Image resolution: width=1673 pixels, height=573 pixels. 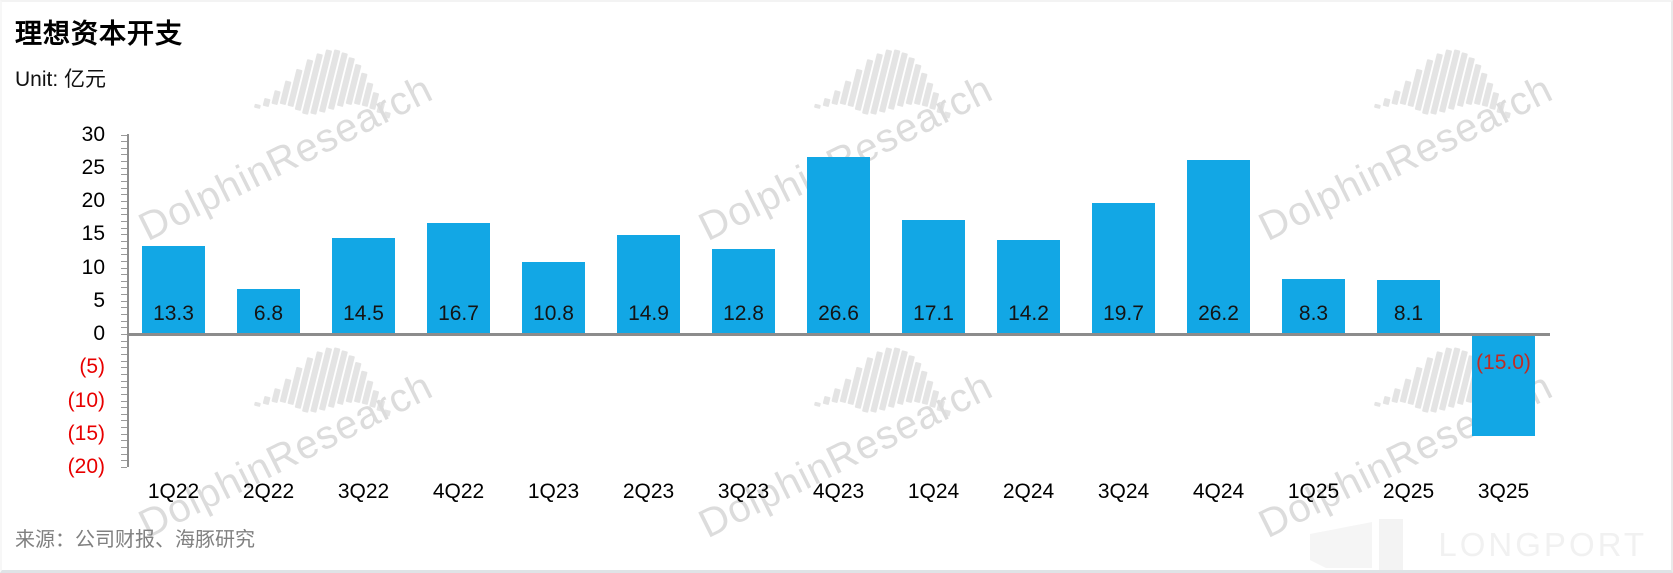 What do you see at coordinates (838, 245) in the screenshot?
I see `bar-4Q23: 26.6` at bounding box center [838, 245].